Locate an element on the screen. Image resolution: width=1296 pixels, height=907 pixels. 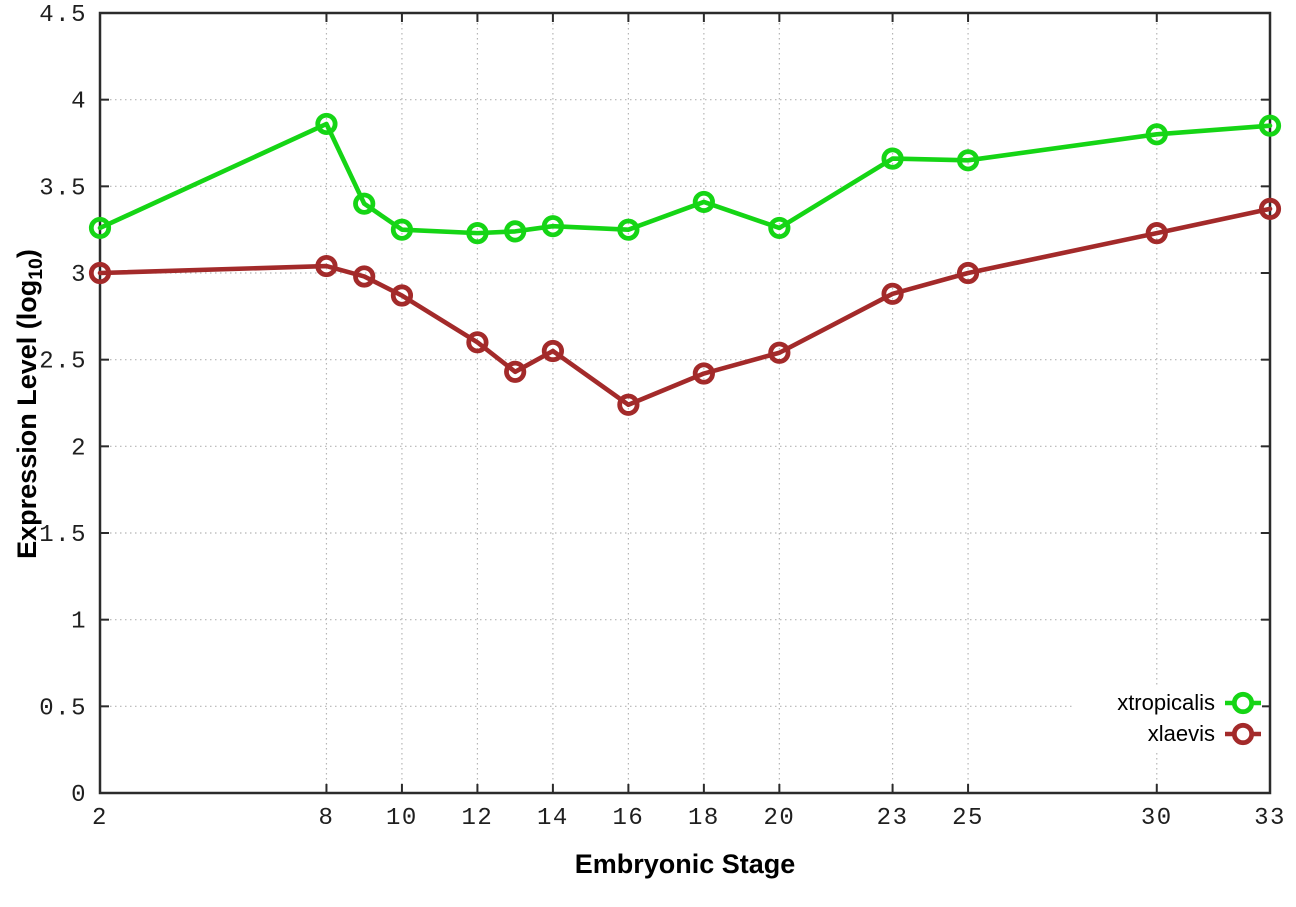
x-tick-label: 12 is located at coordinates (478, 818).